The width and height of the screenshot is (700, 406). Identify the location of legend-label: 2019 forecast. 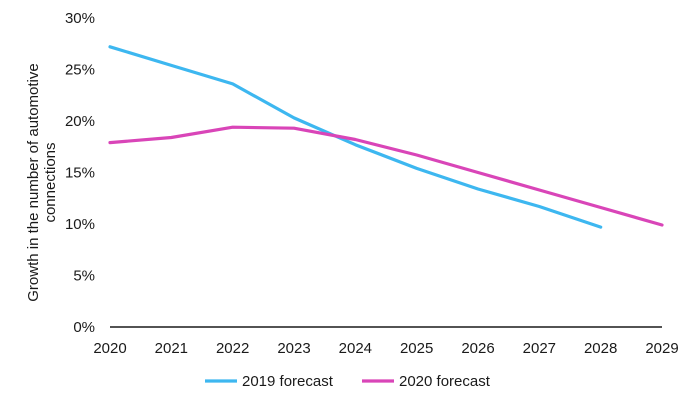
(288, 381).